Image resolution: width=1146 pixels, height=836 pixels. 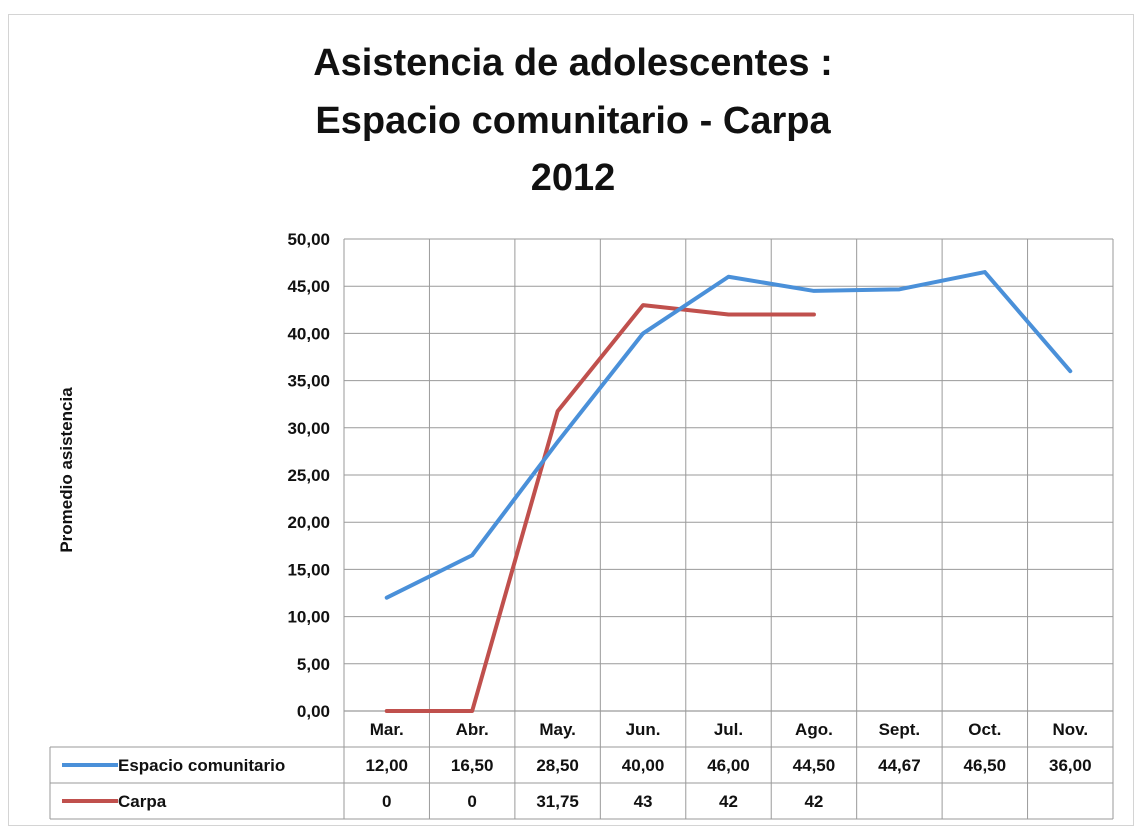 I want to click on x-tick-label: Jun., so click(x=643, y=729).